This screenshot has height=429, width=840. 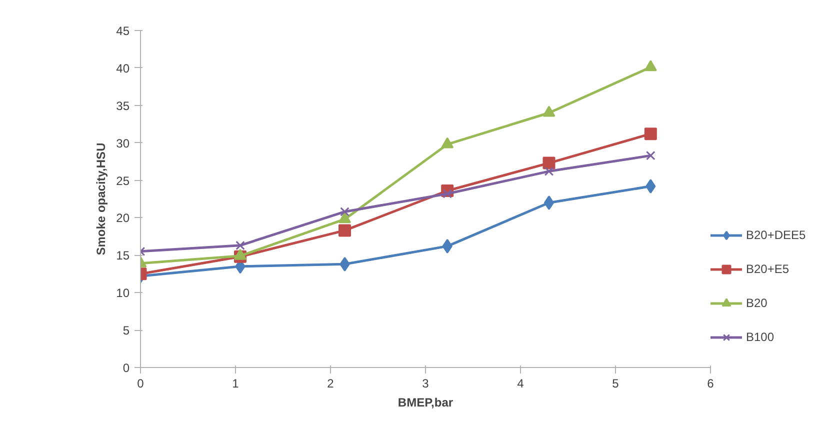 What do you see at coordinates (123, 31) in the screenshot?
I see `y-tick-label: 45` at bounding box center [123, 31].